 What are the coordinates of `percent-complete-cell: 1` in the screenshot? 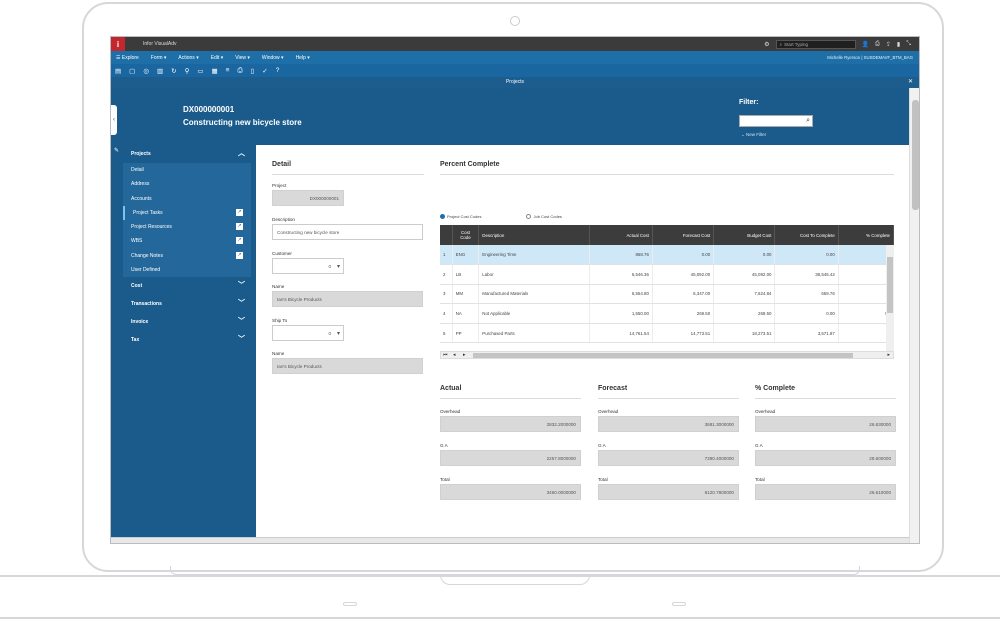 It's located at (866, 255).